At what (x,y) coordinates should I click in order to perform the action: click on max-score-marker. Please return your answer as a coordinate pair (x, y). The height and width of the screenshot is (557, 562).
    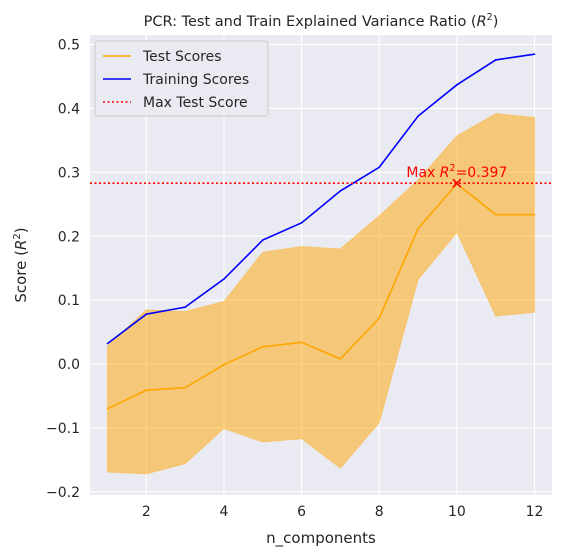
    Looking at the image, I should click on (457, 183).